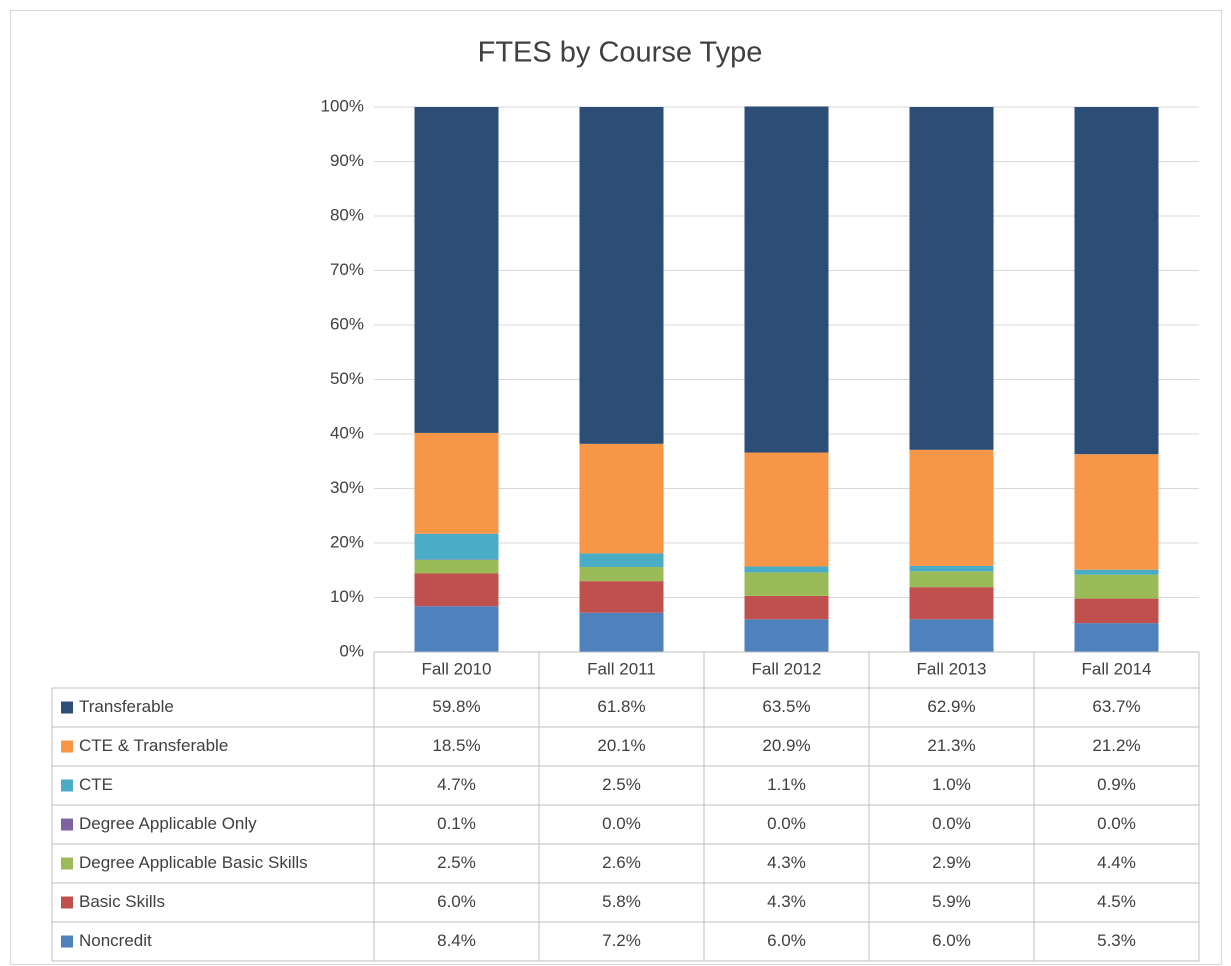 The image size is (1231, 966). I want to click on data-label: 1.0%, so click(951, 784).